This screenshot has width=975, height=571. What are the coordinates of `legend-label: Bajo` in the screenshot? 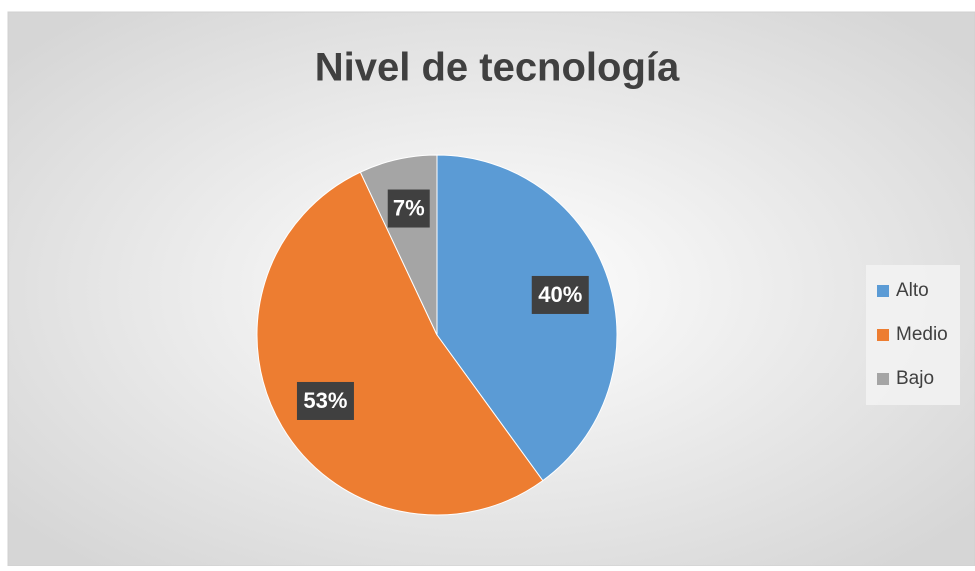 It's located at (915, 378).